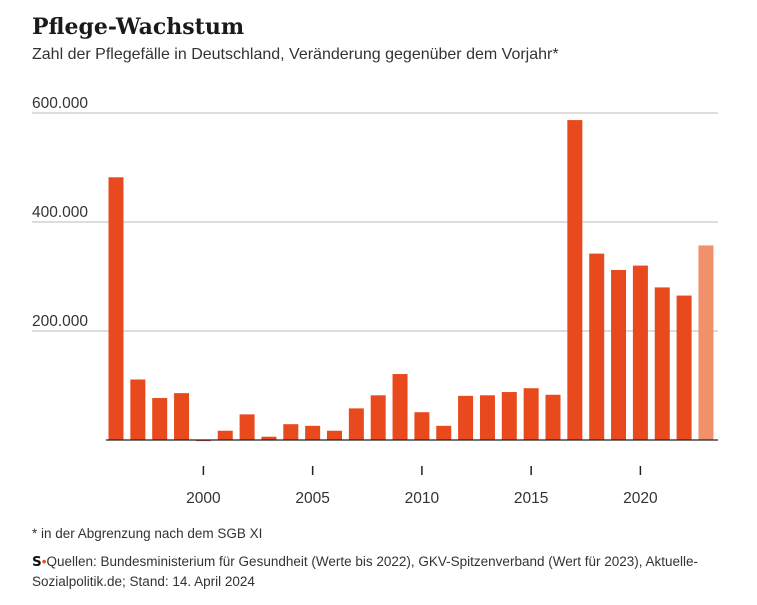 The width and height of the screenshot is (757, 605). I want to click on publisher-logo: S, so click(37, 562).